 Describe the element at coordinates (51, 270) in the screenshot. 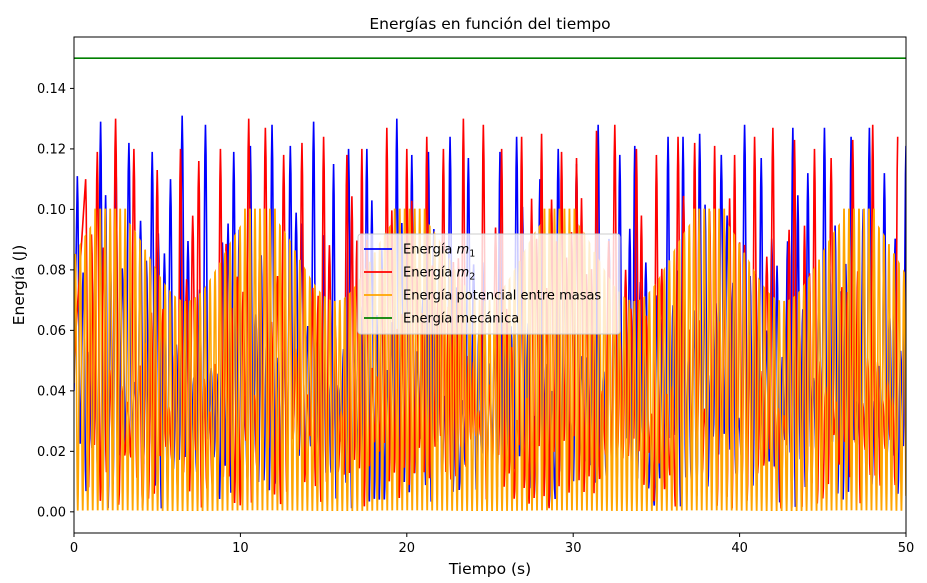

I see `y-tick-label: 0.08` at that location.